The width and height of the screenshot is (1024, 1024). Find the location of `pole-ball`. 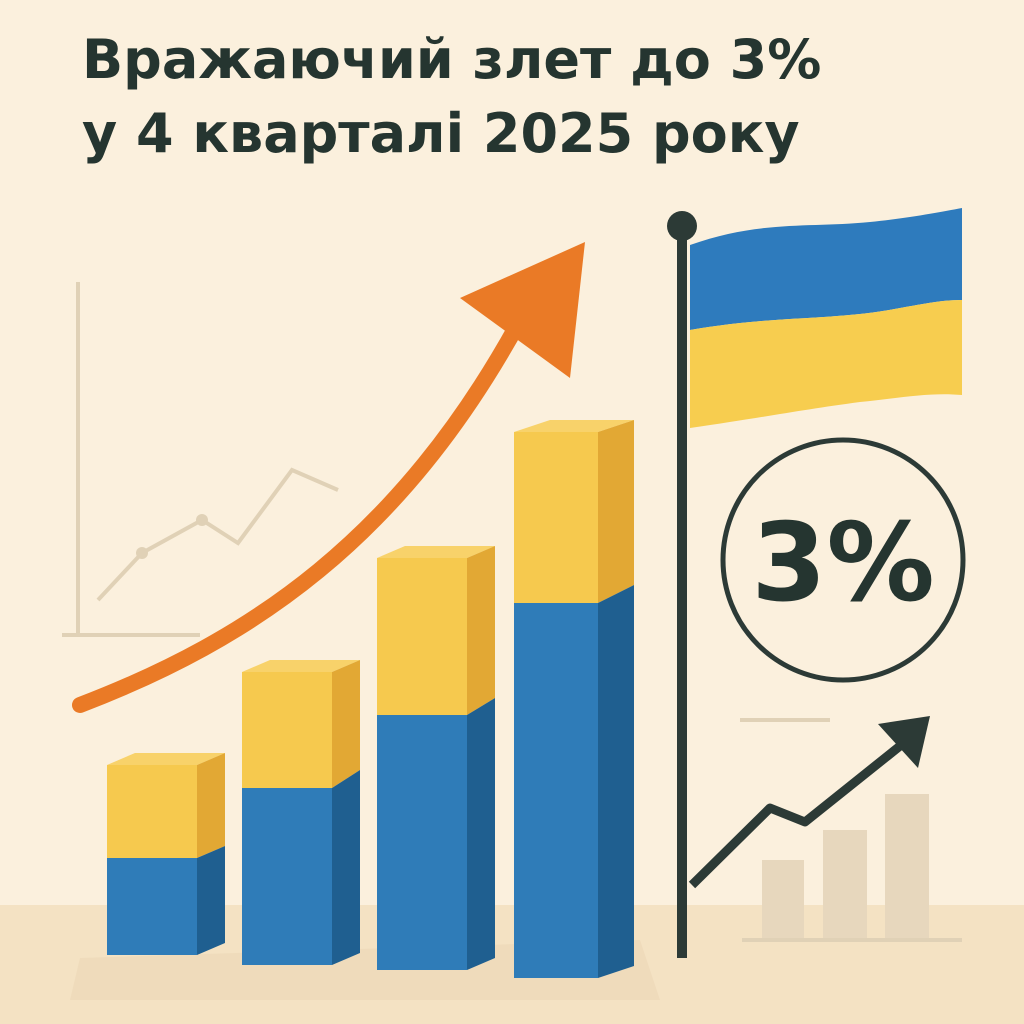

pole-ball is located at coordinates (682, 226).